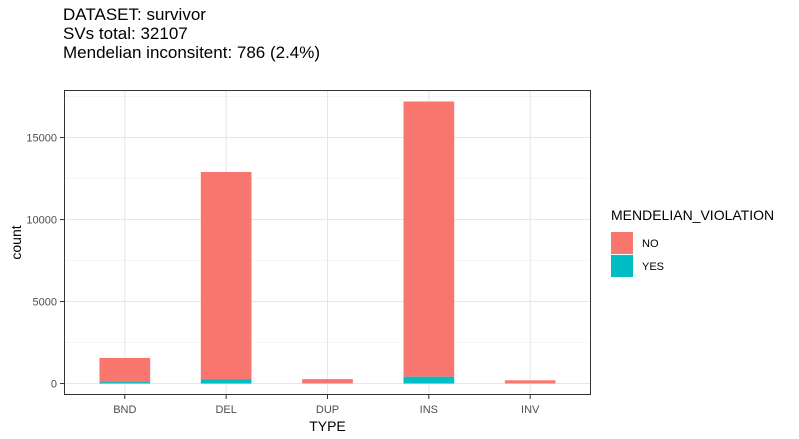  Describe the element at coordinates (16, 242) in the screenshot. I see `y-axis-title: count` at that location.